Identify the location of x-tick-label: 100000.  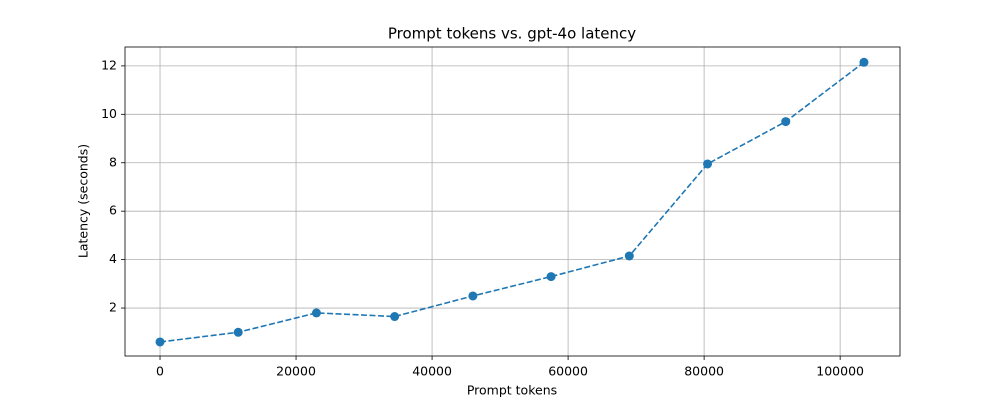
(840, 371).